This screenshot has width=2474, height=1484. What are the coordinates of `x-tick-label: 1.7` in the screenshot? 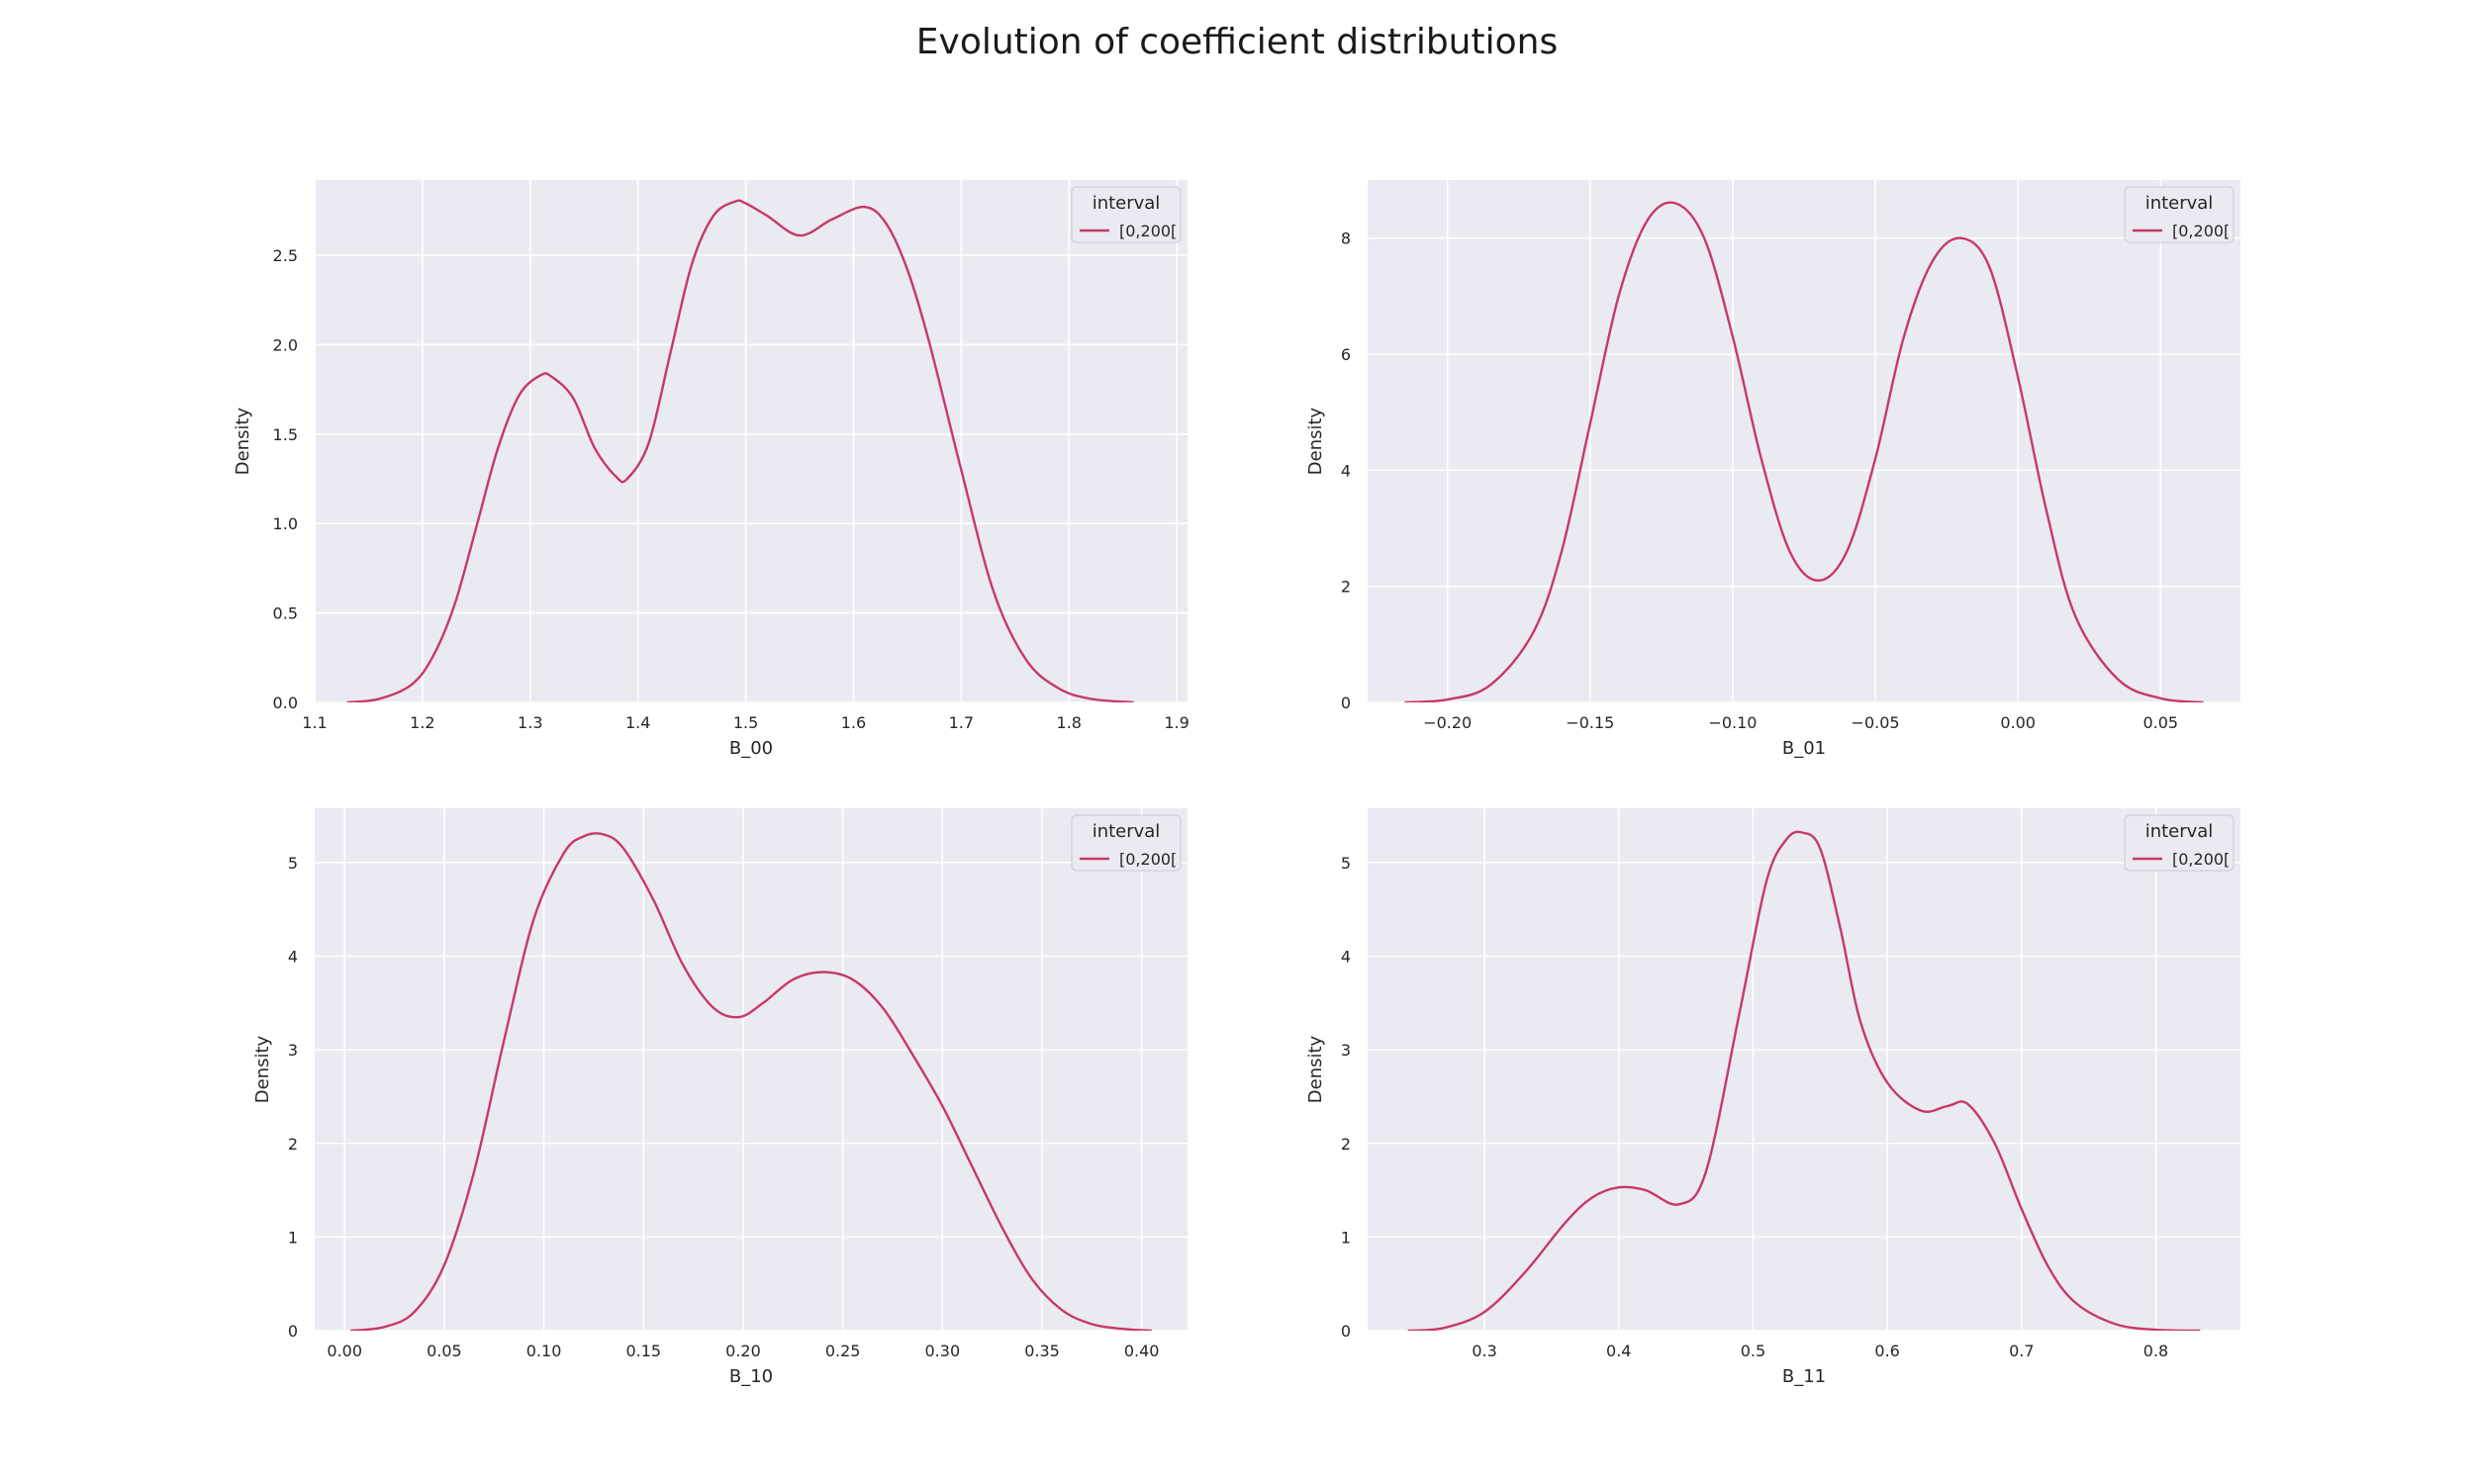 It's located at (962, 722).